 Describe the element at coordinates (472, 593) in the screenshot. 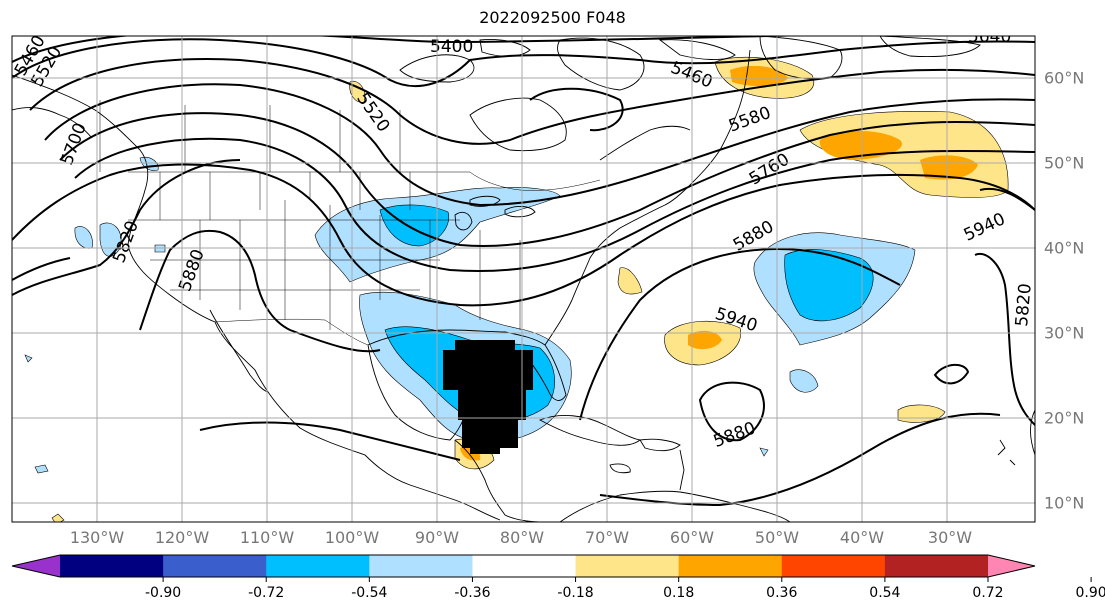

I see `colorbar-tick-label: -0.36` at that location.